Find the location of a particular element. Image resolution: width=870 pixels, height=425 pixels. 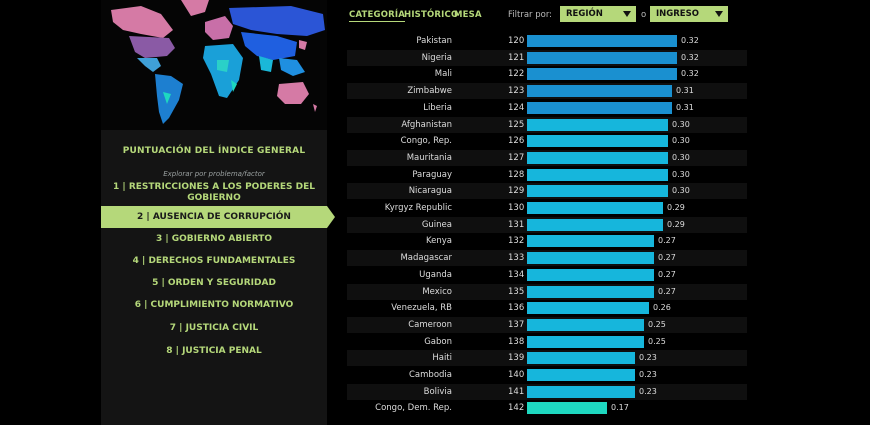

map-region-australia is located at coordinates (293, 93).